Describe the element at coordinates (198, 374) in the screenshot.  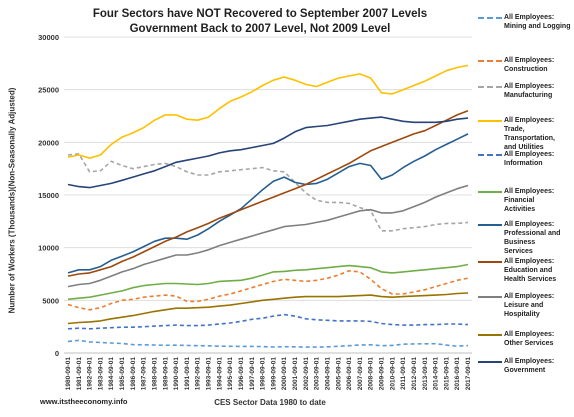
I see `x-tick-label: 1992-09-01` at that location.